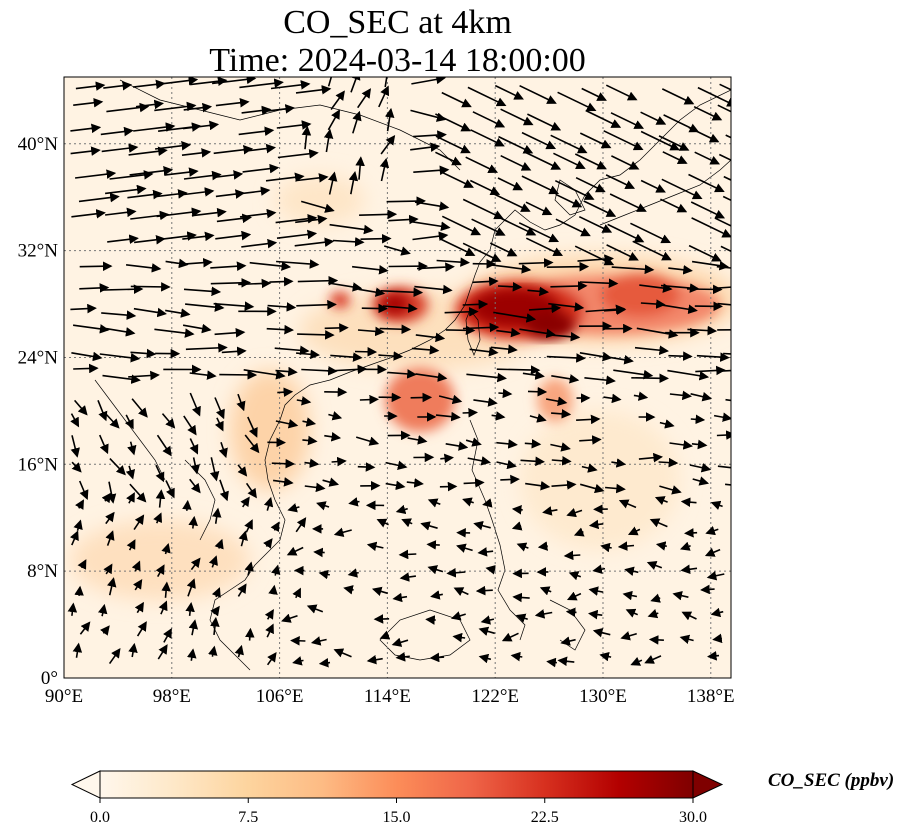 The width and height of the screenshot is (916, 836). What do you see at coordinates (290, 125) in the screenshot?
I see `northern-border` at bounding box center [290, 125].